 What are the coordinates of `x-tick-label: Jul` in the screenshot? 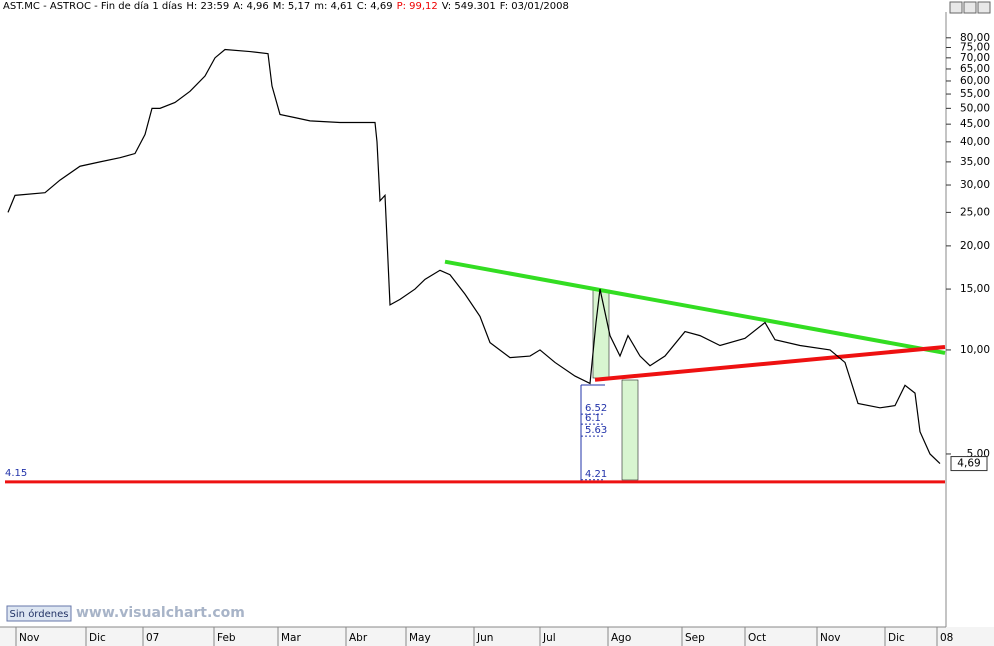 It's located at (549, 638).